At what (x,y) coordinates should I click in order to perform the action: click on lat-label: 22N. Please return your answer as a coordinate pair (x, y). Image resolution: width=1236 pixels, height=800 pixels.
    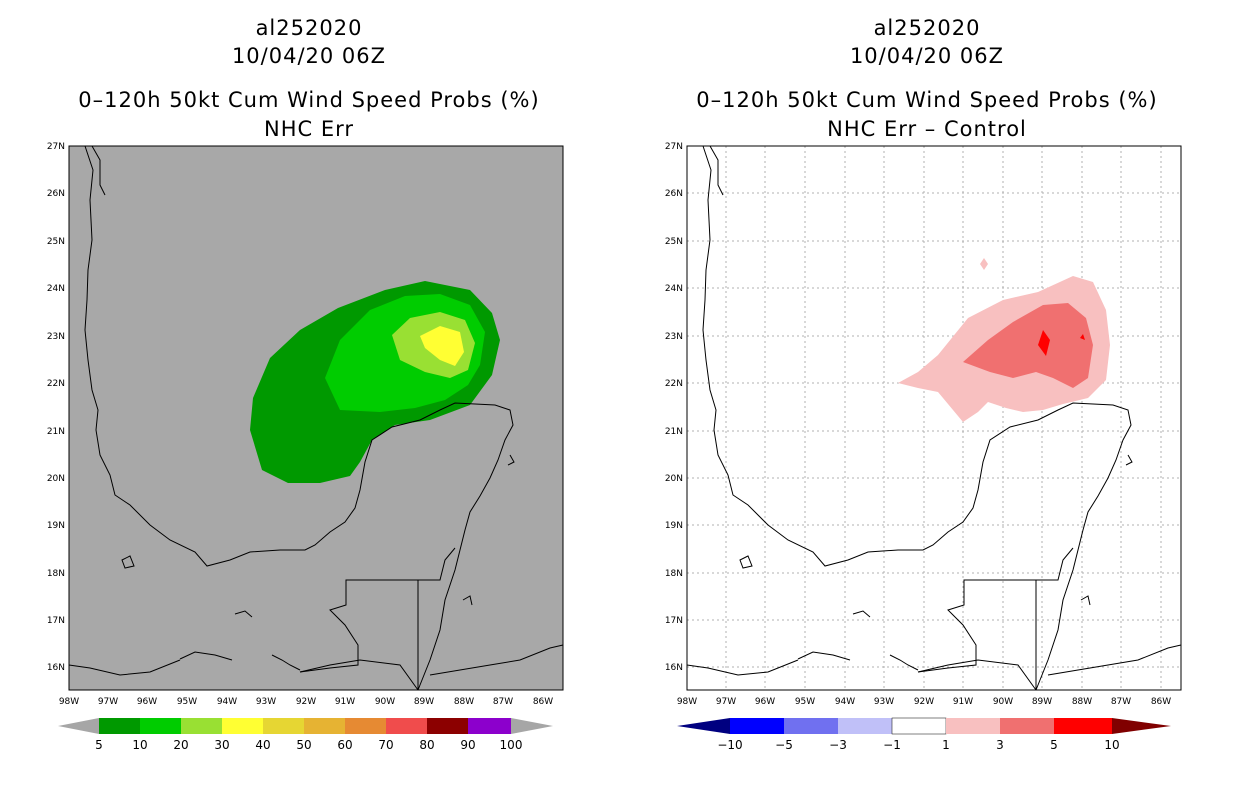
    Looking at the image, I should click on (56, 384).